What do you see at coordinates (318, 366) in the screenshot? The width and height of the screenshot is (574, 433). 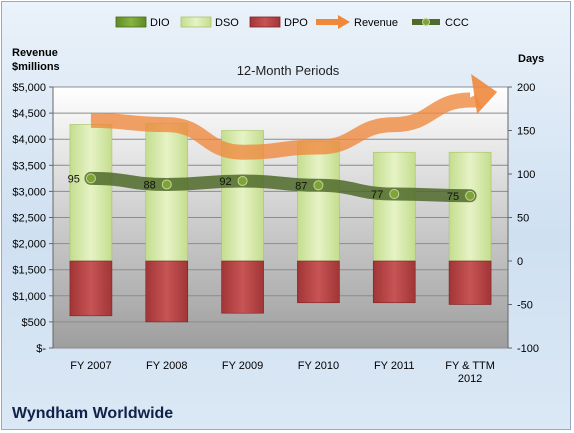 I see `x-tick-label: FY 2010` at bounding box center [318, 366].